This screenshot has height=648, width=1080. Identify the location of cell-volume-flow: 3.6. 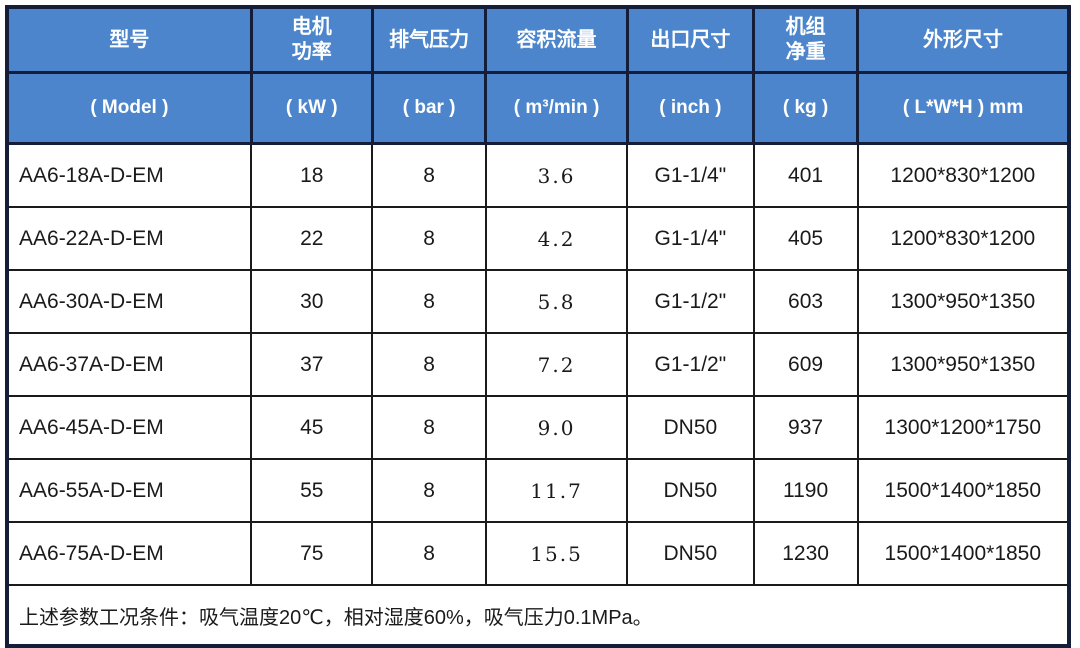
(556, 175).